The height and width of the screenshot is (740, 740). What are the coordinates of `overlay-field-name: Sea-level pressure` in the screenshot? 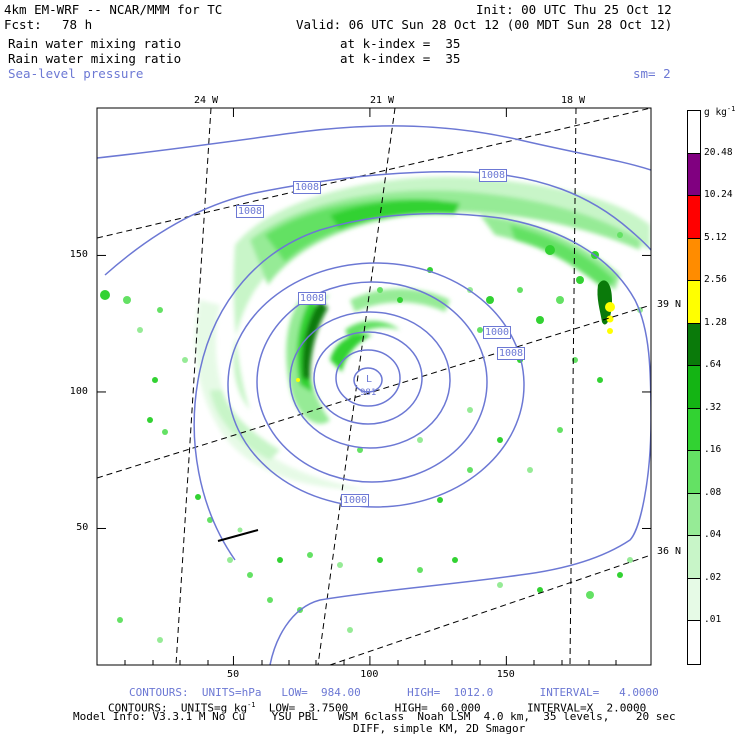 It's located at (76, 73).